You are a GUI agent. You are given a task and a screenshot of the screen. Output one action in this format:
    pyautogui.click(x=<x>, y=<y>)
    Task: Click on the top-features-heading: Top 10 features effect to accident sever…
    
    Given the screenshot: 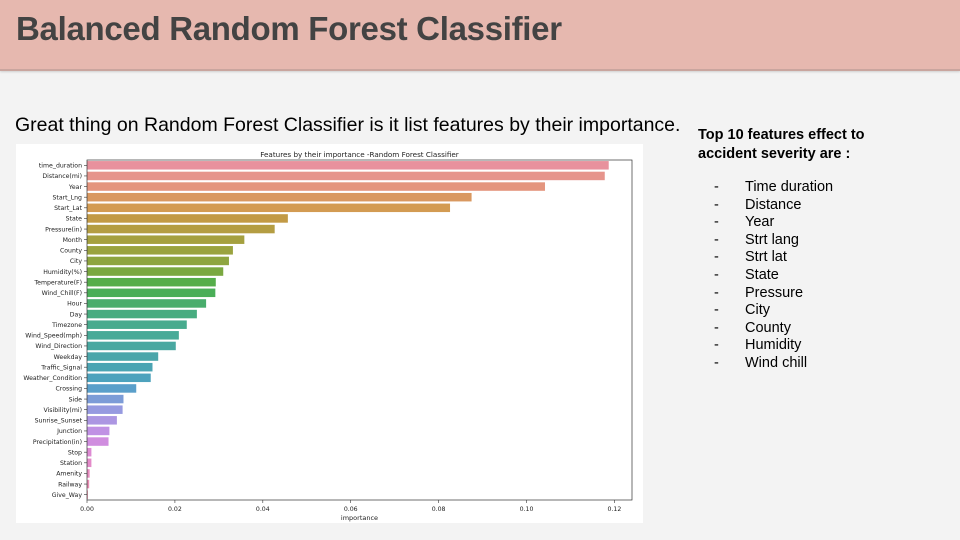 What is the action you would take?
    pyautogui.click(x=781, y=145)
    